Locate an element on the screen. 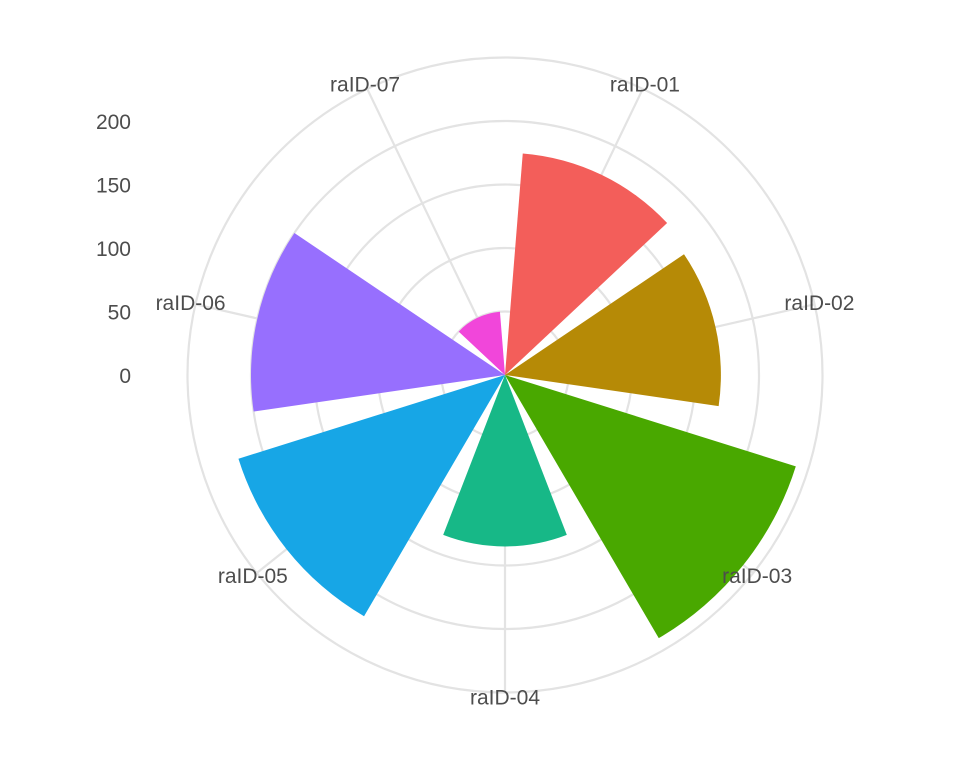 The width and height of the screenshot is (960, 773). radial-tick-50: 50 is located at coordinates (119, 313).